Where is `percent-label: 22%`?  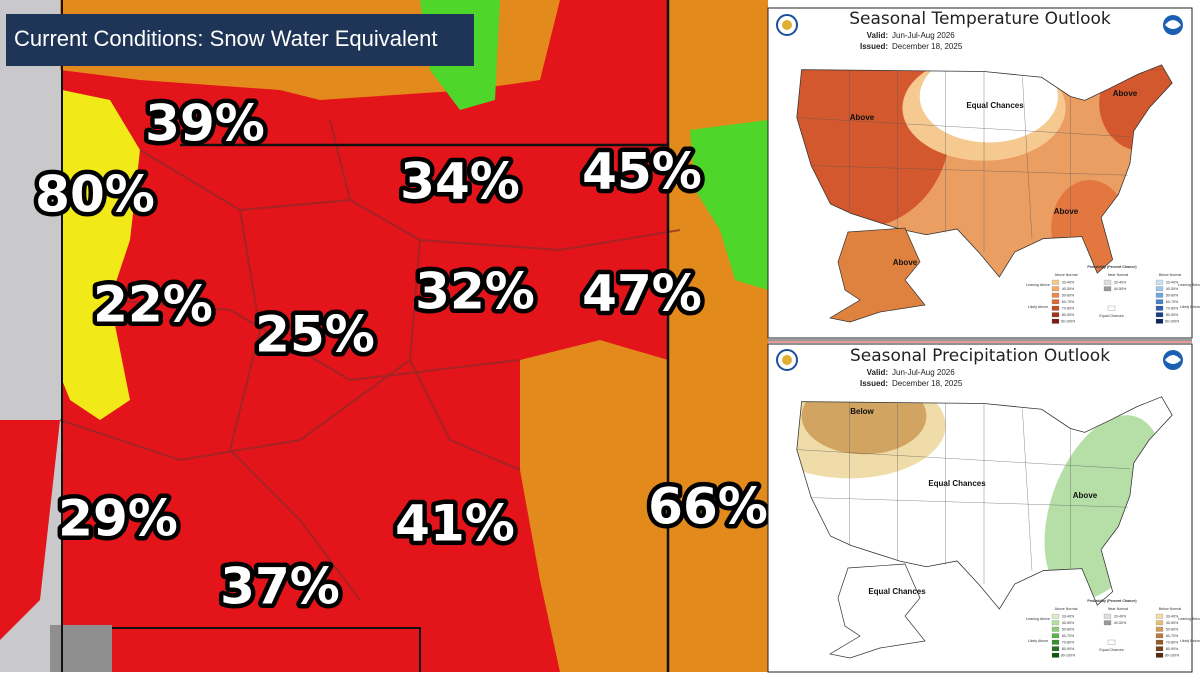 percent-label: 22% is located at coordinates (153, 305).